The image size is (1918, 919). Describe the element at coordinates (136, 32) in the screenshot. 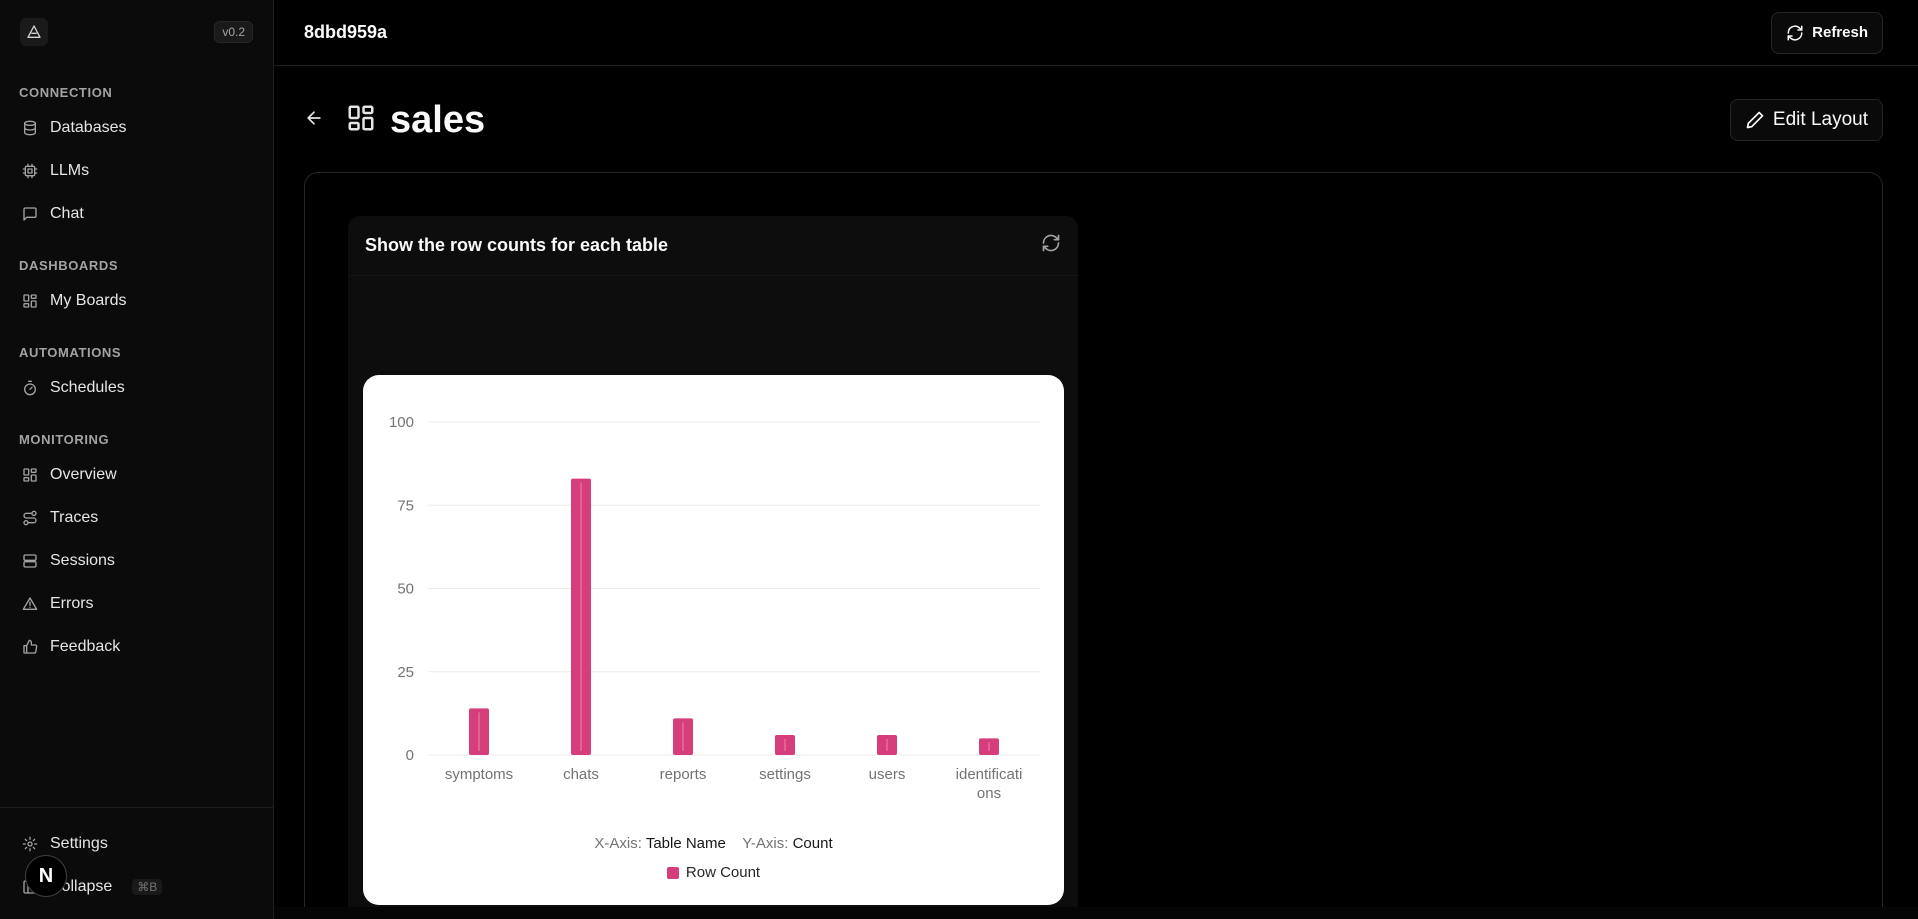

I see `brand-bar: v0.2` at that location.